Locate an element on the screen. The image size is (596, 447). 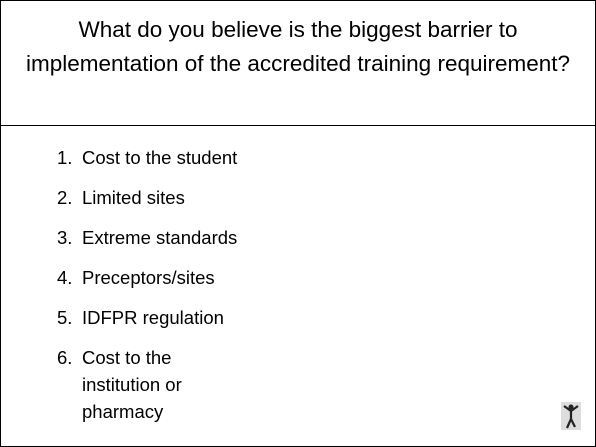
item-number: 5. is located at coordinates (65, 317).